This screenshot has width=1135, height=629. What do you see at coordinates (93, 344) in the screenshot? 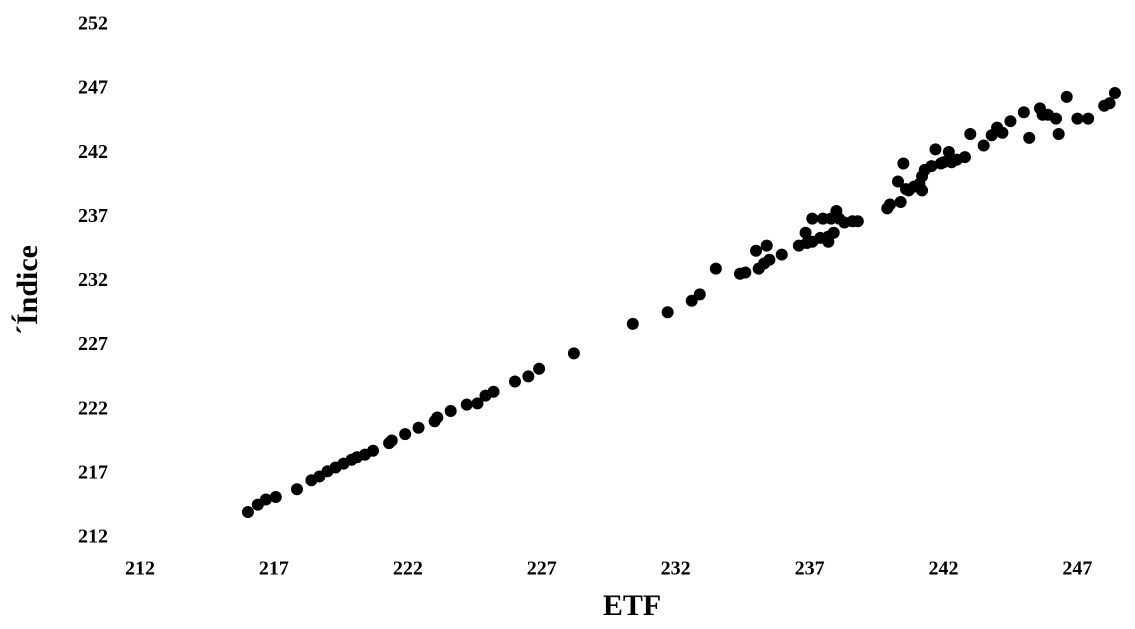
I see `y-tick-label: 227` at bounding box center [93, 344].